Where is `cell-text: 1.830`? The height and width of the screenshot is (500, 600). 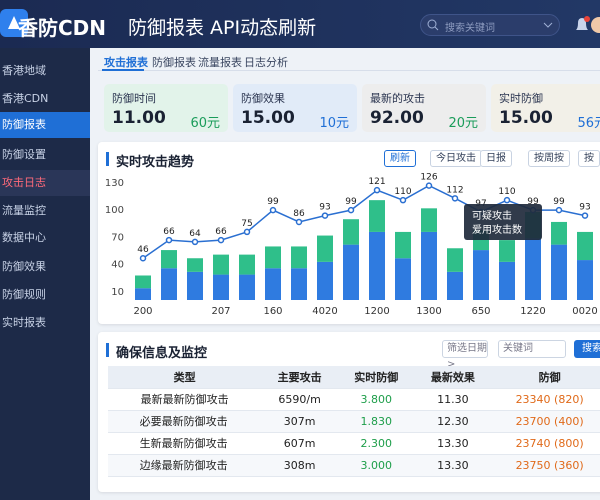 cell-text: 1.830 is located at coordinates (376, 421).